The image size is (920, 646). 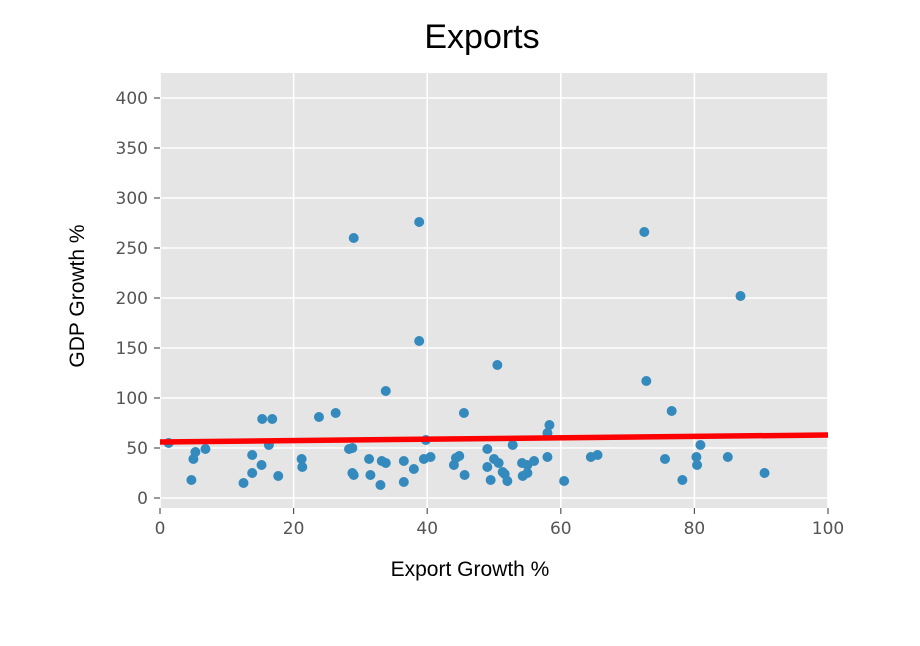 What do you see at coordinates (499, 523) in the screenshot?
I see `x-axis-ticks: 0 20 40 60 80 100` at bounding box center [499, 523].